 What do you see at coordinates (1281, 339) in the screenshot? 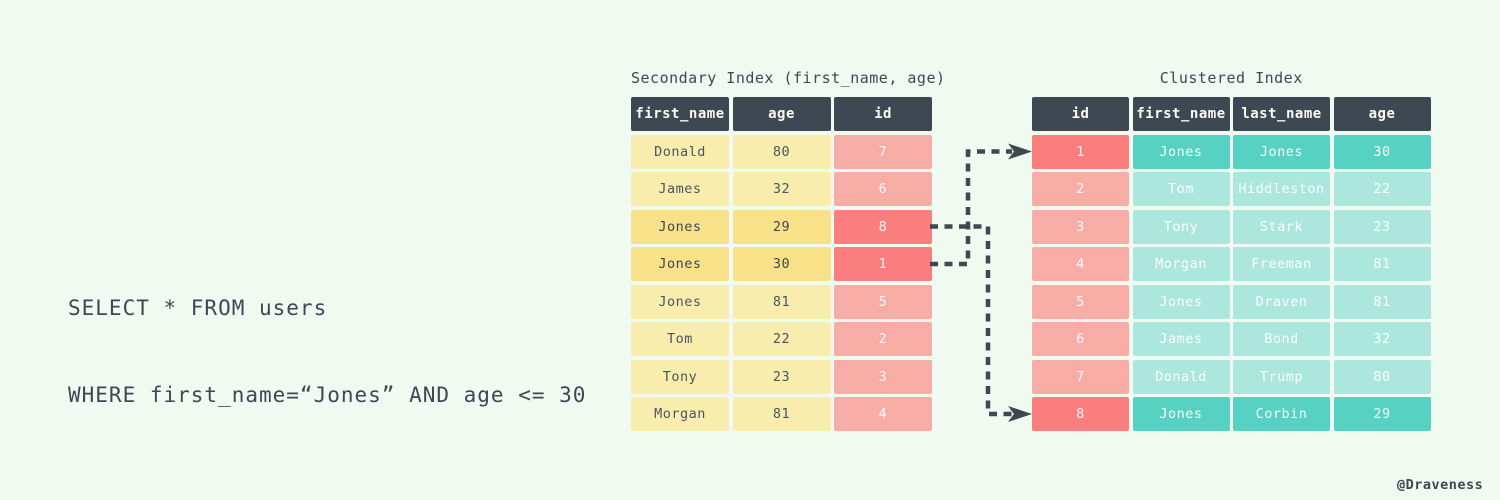
I see `table-cell: Bond` at bounding box center [1281, 339].